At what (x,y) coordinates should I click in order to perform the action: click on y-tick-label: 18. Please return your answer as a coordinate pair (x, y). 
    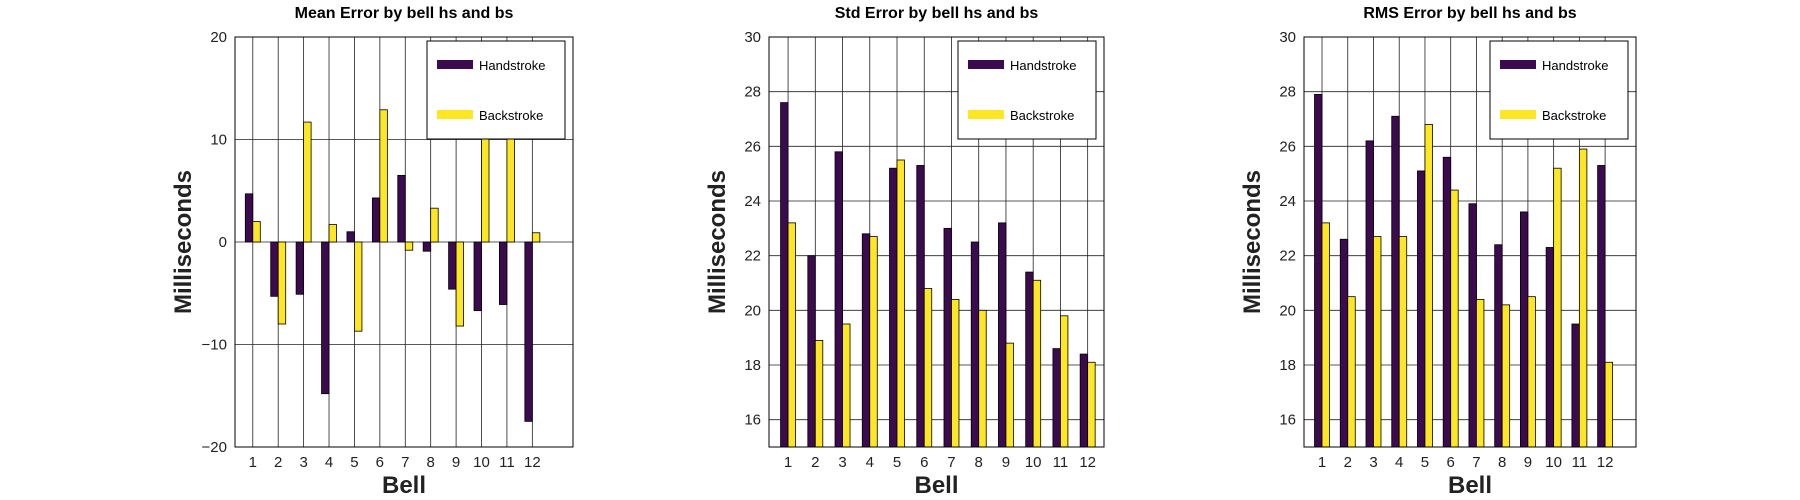
    Looking at the image, I should click on (752, 365).